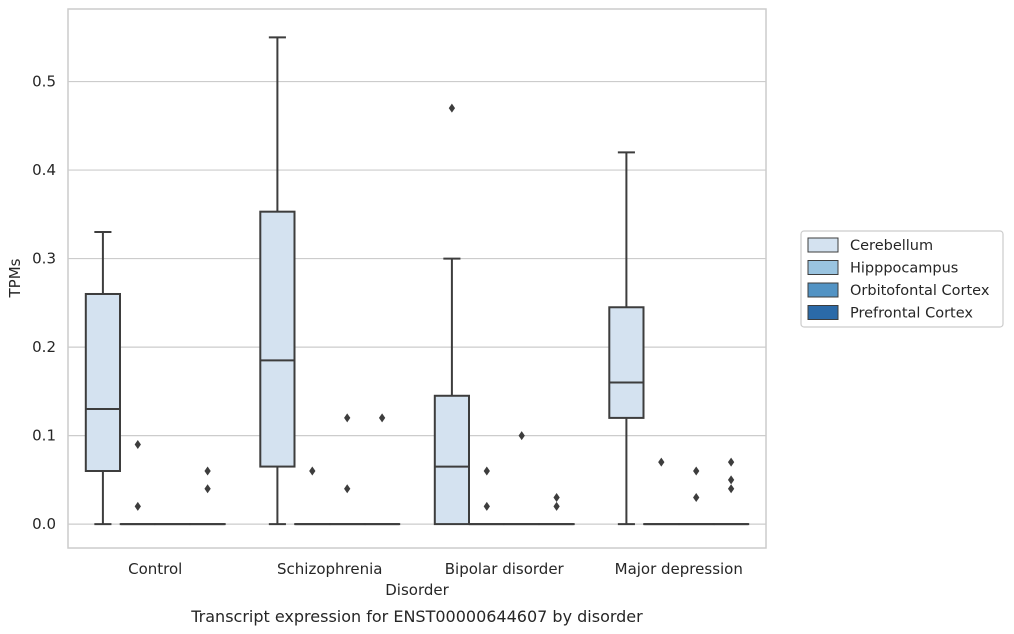  What do you see at coordinates (891, 246) in the screenshot?
I see `legend-label: Cerebellum` at bounding box center [891, 246].